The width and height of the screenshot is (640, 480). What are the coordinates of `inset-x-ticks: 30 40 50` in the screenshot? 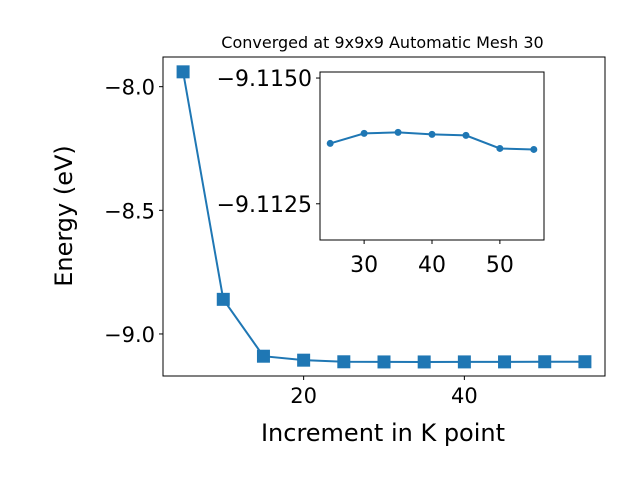 It's located at (432, 259).